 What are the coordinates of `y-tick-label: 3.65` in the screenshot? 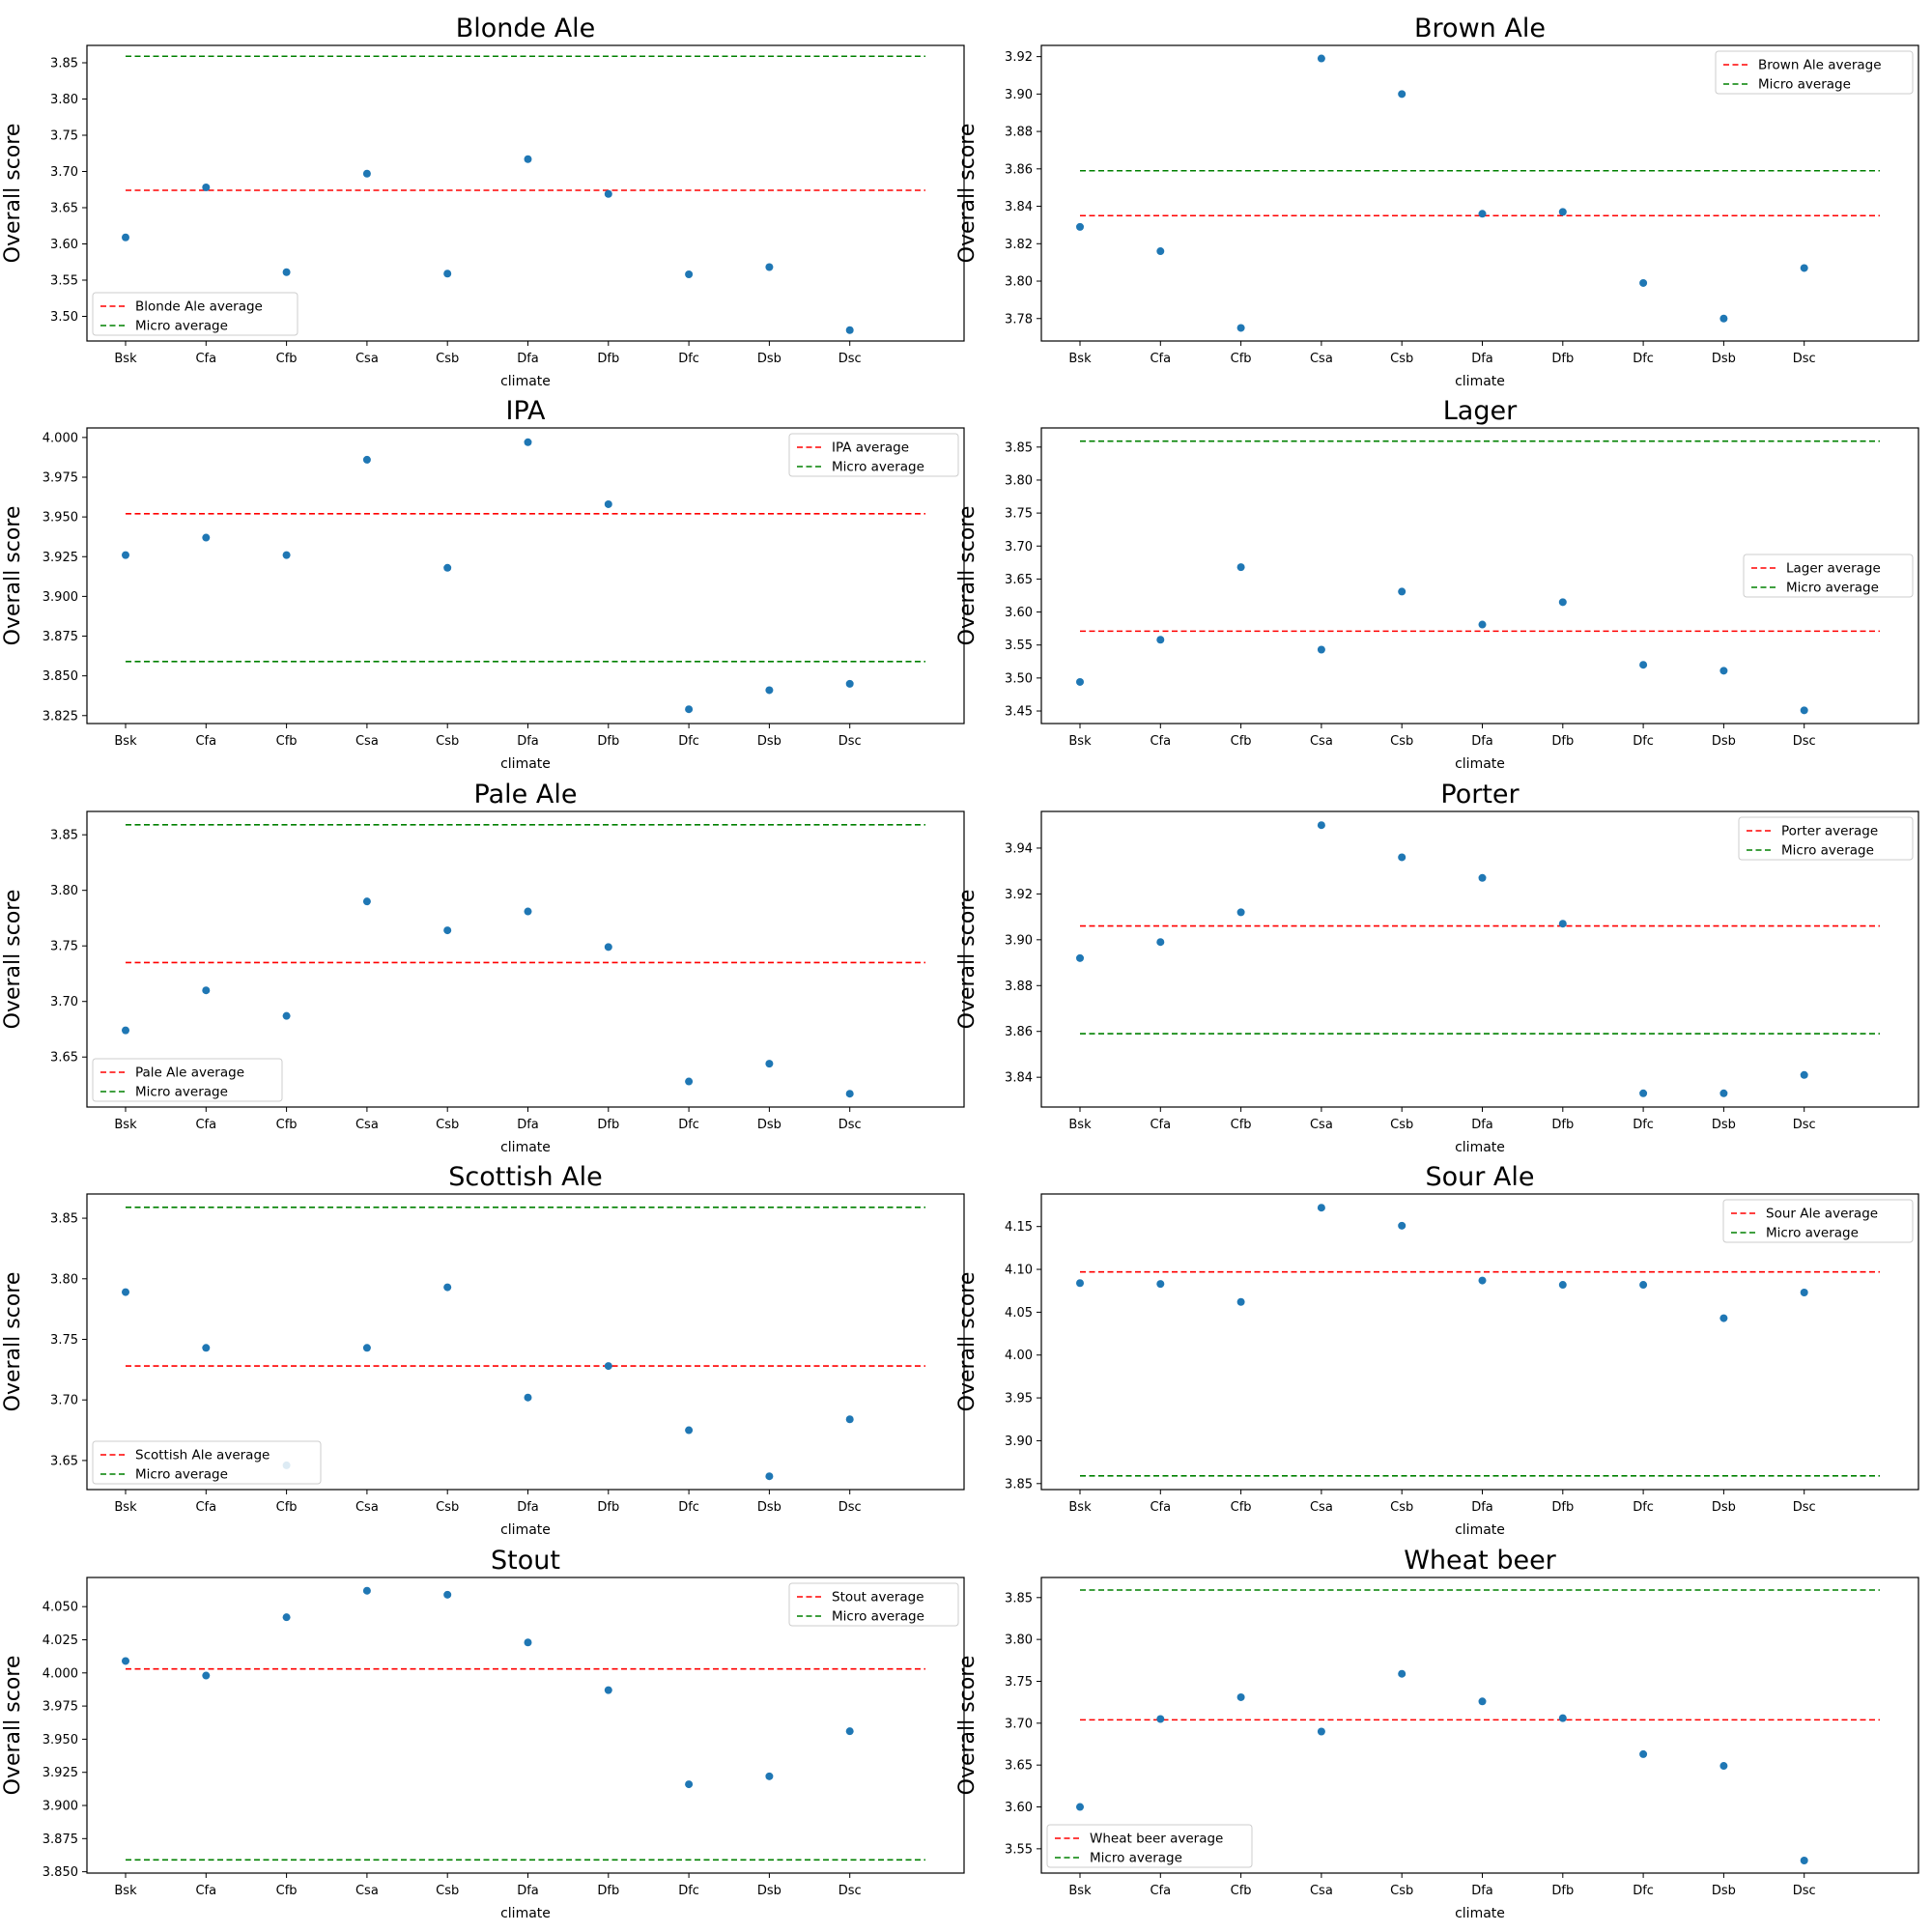 It's located at (64, 1058).